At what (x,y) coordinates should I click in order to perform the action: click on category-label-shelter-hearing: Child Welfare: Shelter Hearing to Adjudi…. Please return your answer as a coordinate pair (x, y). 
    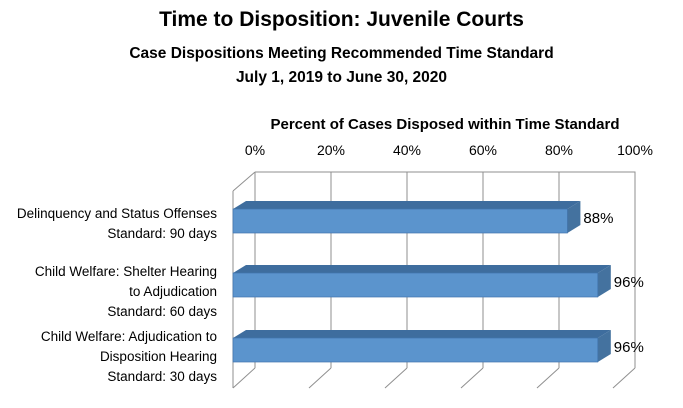
    Looking at the image, I should click on (108, 292).